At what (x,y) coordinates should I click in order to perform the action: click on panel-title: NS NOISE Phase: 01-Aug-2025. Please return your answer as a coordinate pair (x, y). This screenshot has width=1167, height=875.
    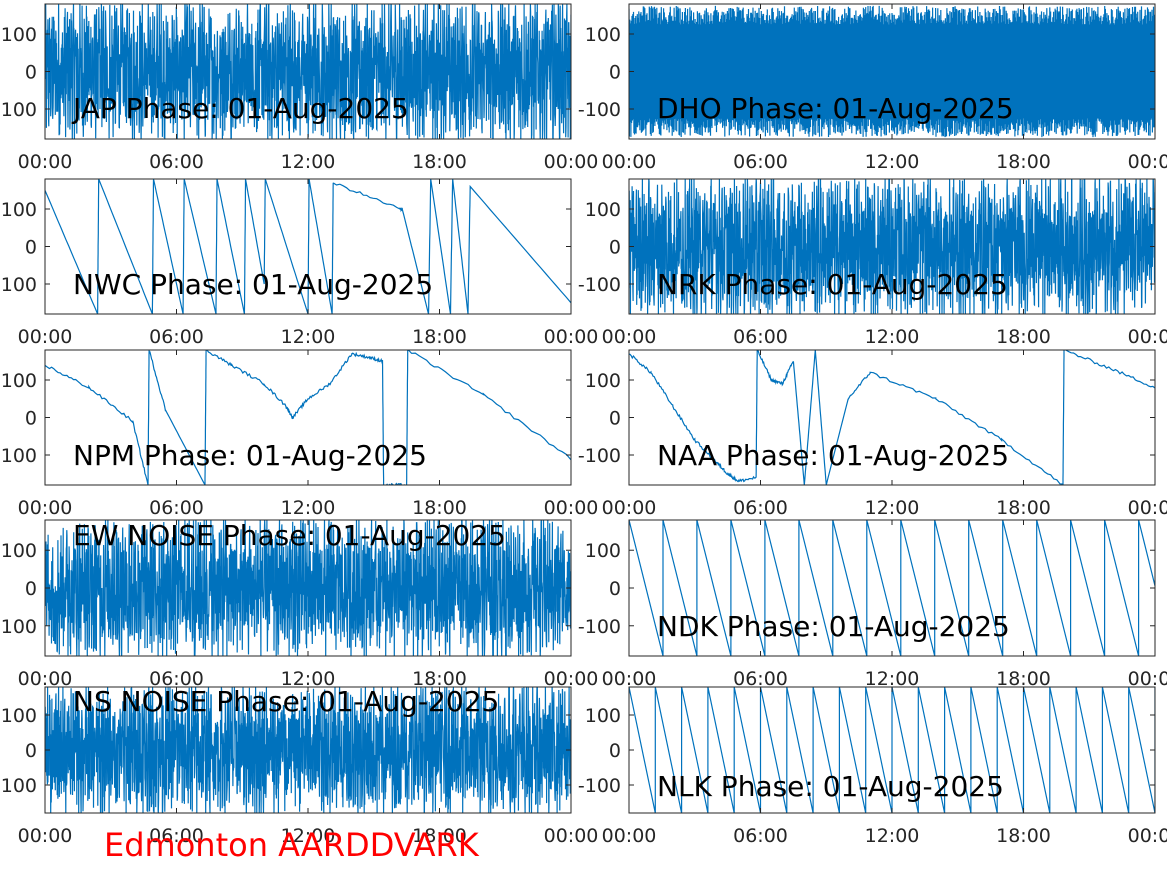
    Looking at the image, I should click on (286, 701).